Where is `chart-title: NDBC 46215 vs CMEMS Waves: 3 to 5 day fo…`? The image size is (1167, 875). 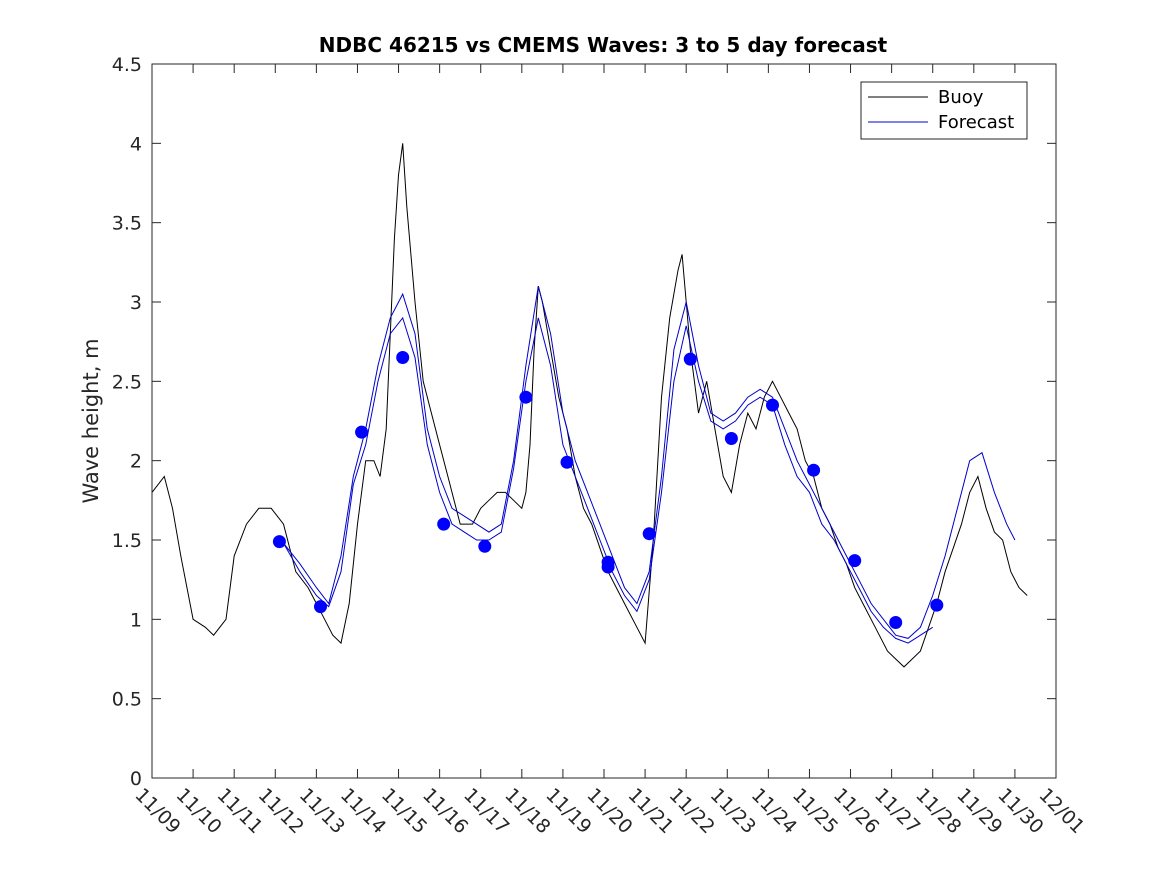 chart-title: NDBC 46215 vs CMEMS Waves: 3 to 5 day fo… is located at coordinates (603, 45).